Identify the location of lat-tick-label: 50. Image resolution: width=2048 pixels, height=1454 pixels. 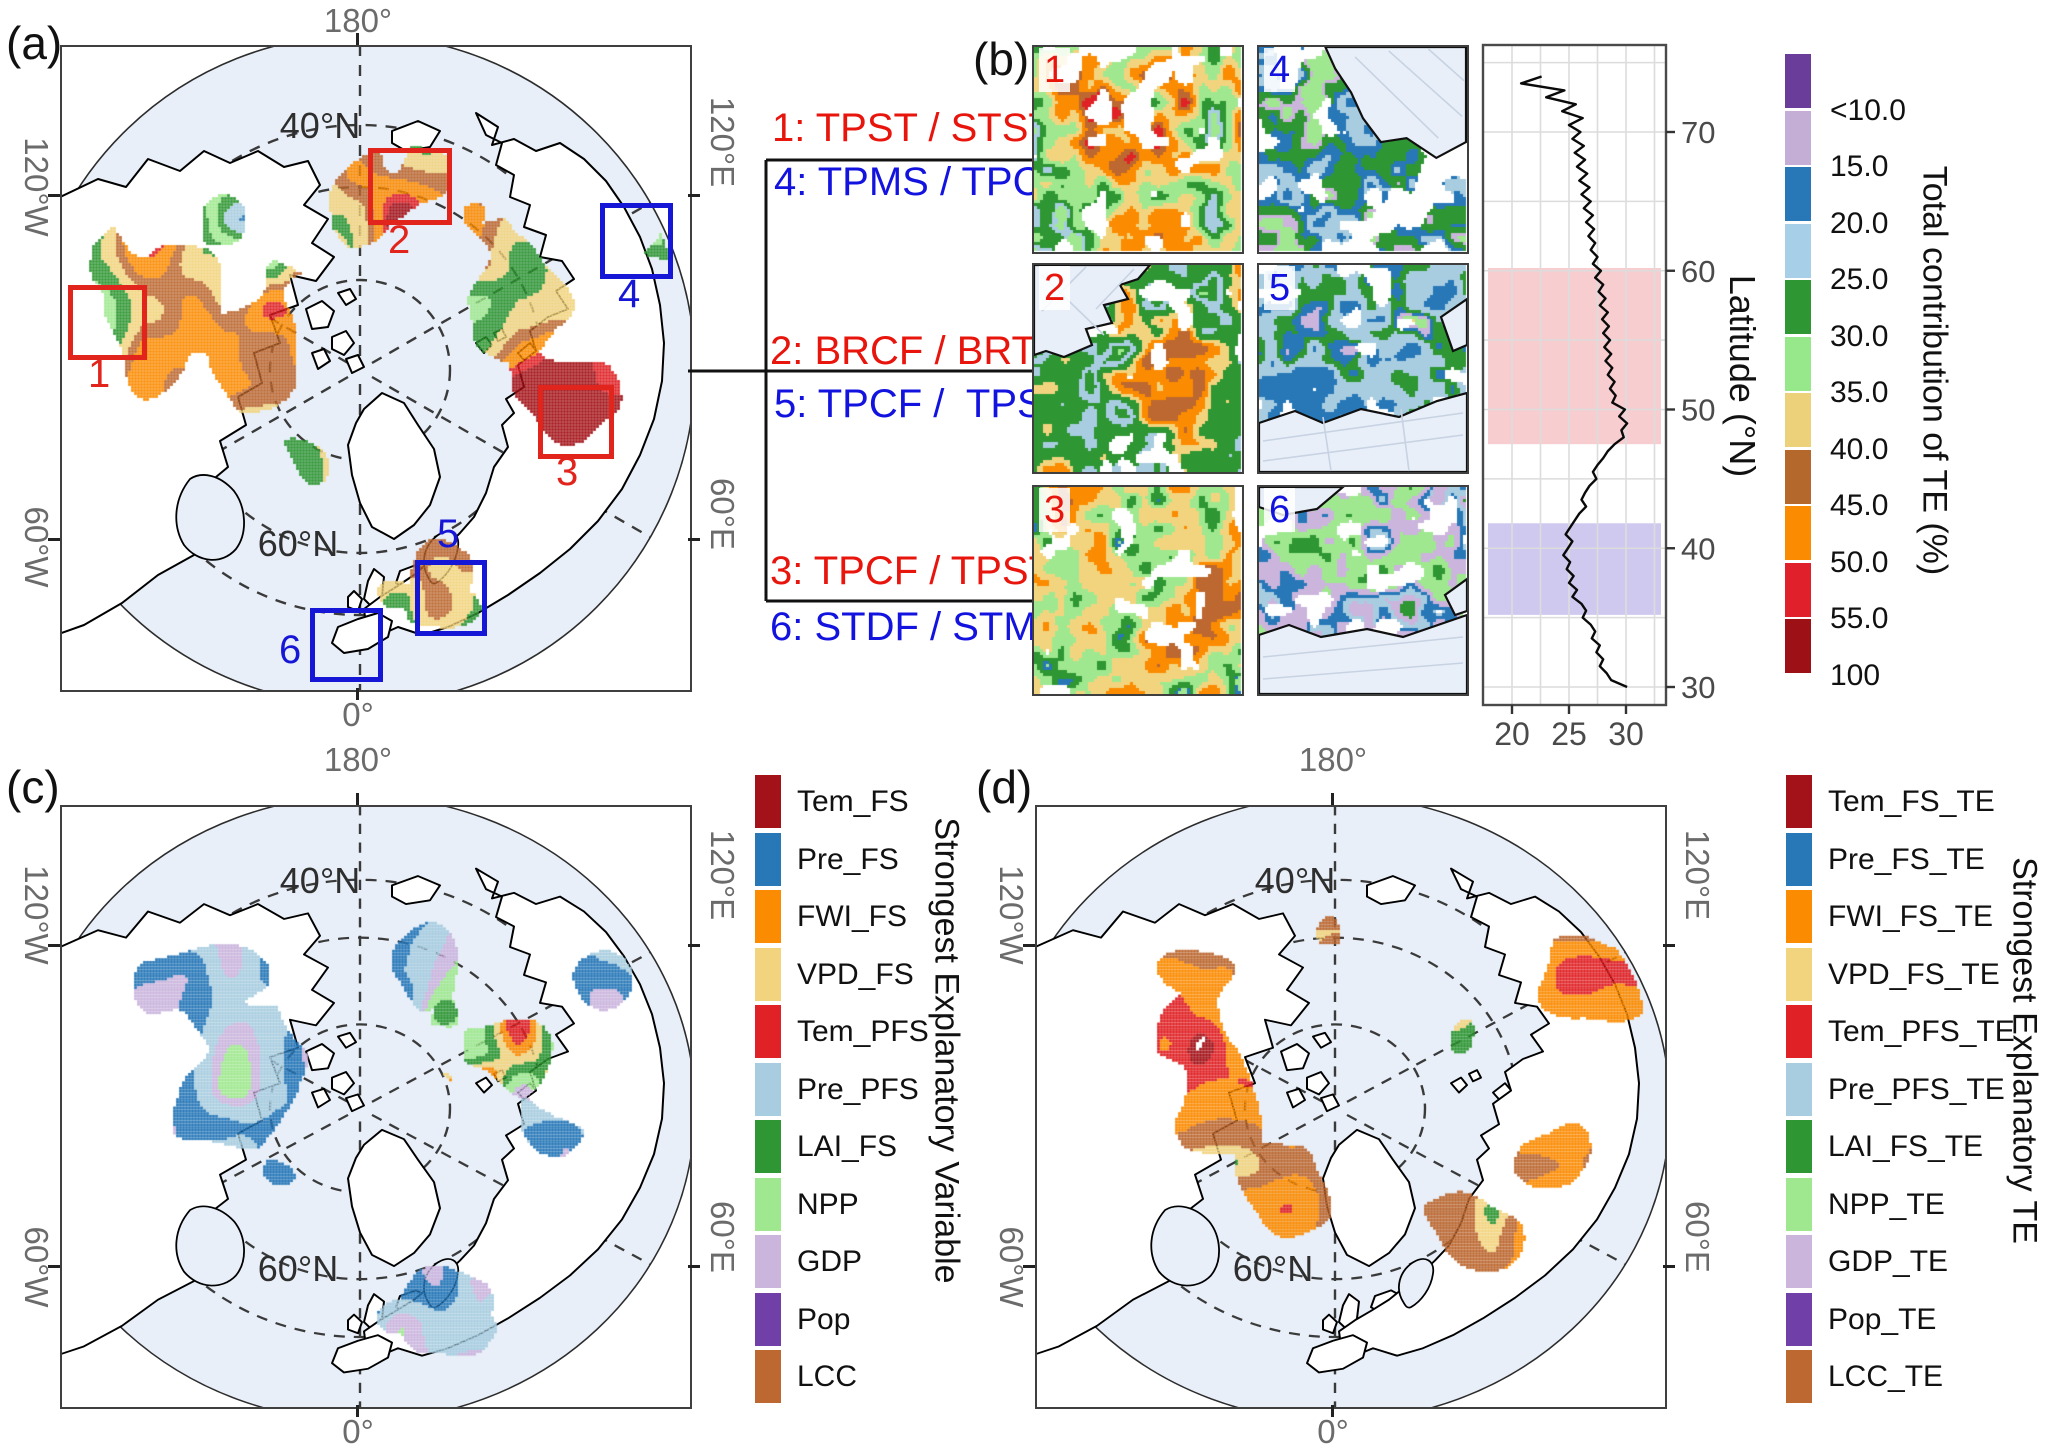
(1698, 410).